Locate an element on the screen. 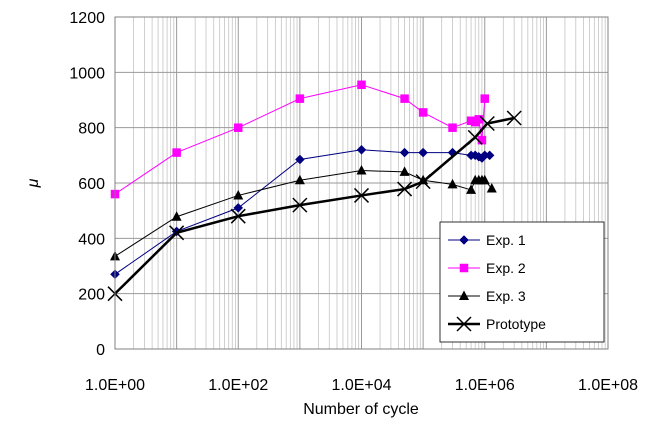 This screenshot has width=672, height=430. y-axis-title: μ is located at coordinates (33, 183).